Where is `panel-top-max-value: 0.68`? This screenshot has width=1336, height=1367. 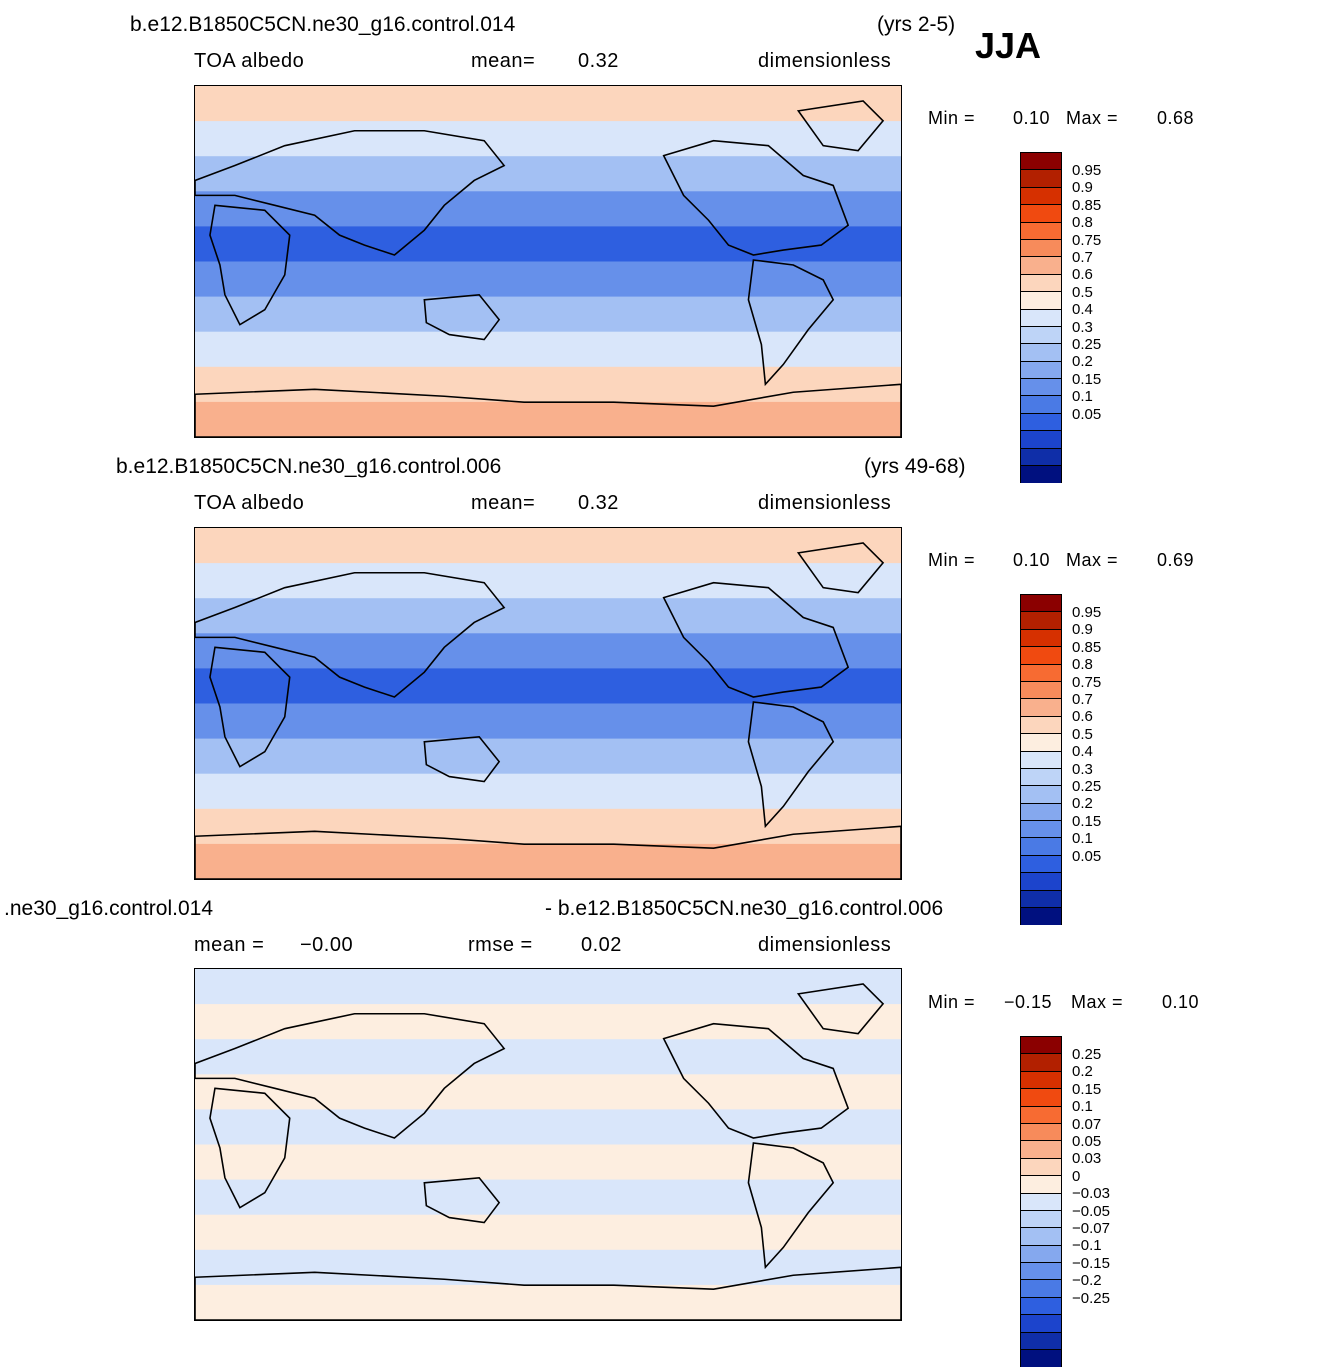 panel-top-max-value: 0.68 is located at coordinates (1176, 118).